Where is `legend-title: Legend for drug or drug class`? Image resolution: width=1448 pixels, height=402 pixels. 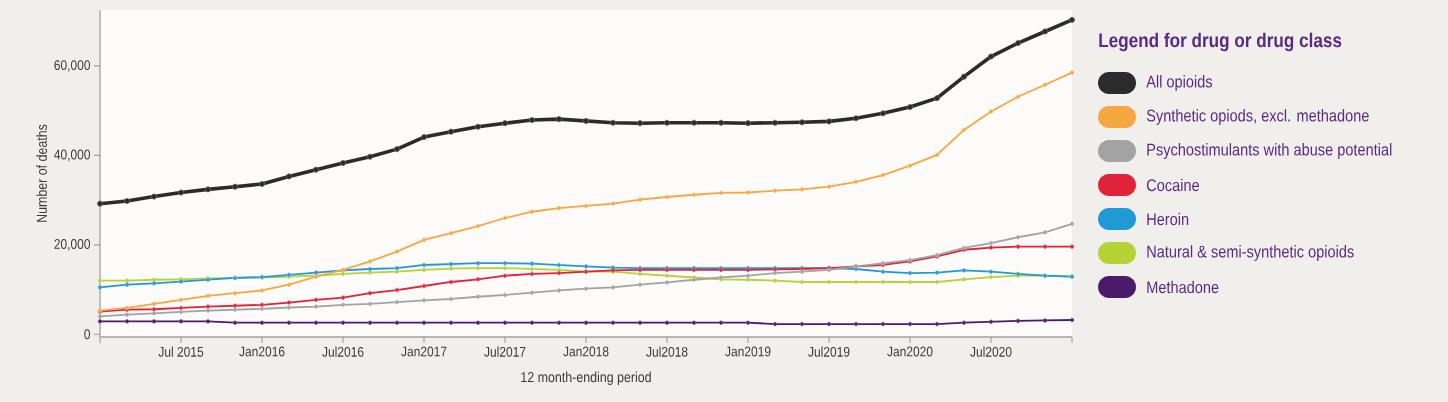 legend-title: Legend for drug or drug class is located at coordinates (1220, 42).